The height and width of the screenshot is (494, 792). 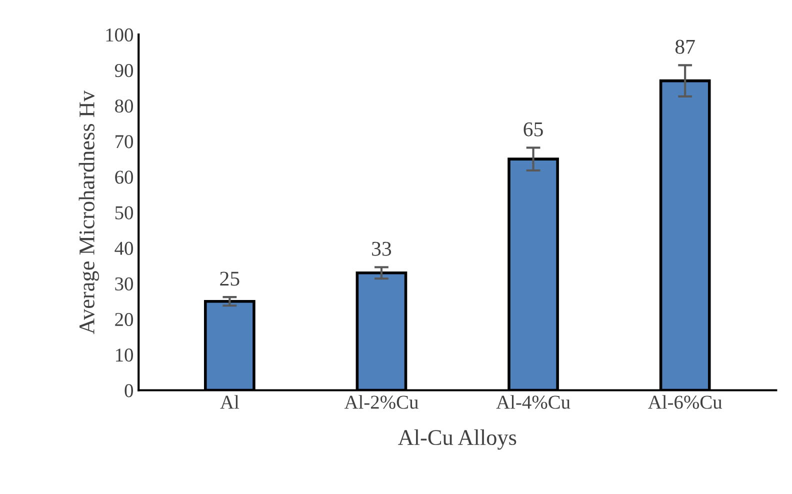 What do you see at coordinates (533, 129) in the screenshot?
I see `data-label: 65` at bounding box center [533, 129].